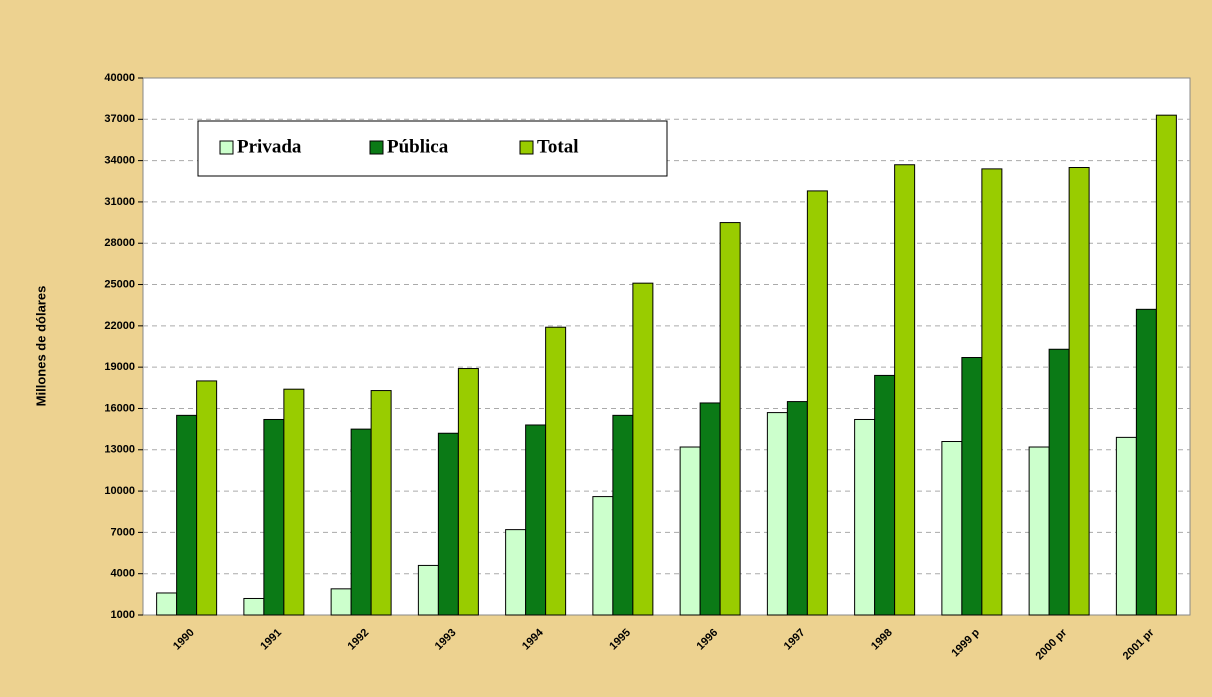 Image resolution: width=1212 pixels, height=697 pixels. I want to click on x-tick-label: 1990, so click(184, 640).